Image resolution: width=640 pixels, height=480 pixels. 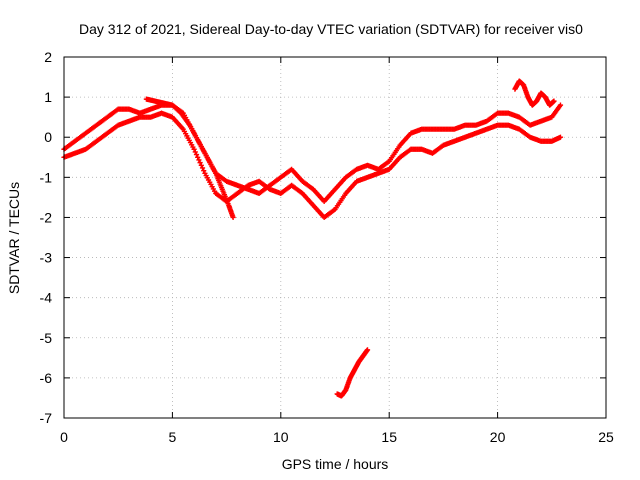 I want to click on x-tick-label: 10, so click(x=281, y=437).